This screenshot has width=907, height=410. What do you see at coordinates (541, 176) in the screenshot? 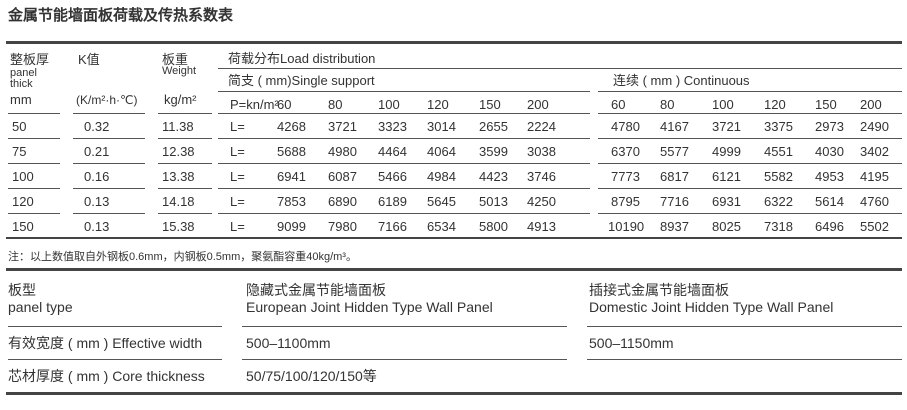
I see `cell-single: 3746` at bounding box center [541, 176].